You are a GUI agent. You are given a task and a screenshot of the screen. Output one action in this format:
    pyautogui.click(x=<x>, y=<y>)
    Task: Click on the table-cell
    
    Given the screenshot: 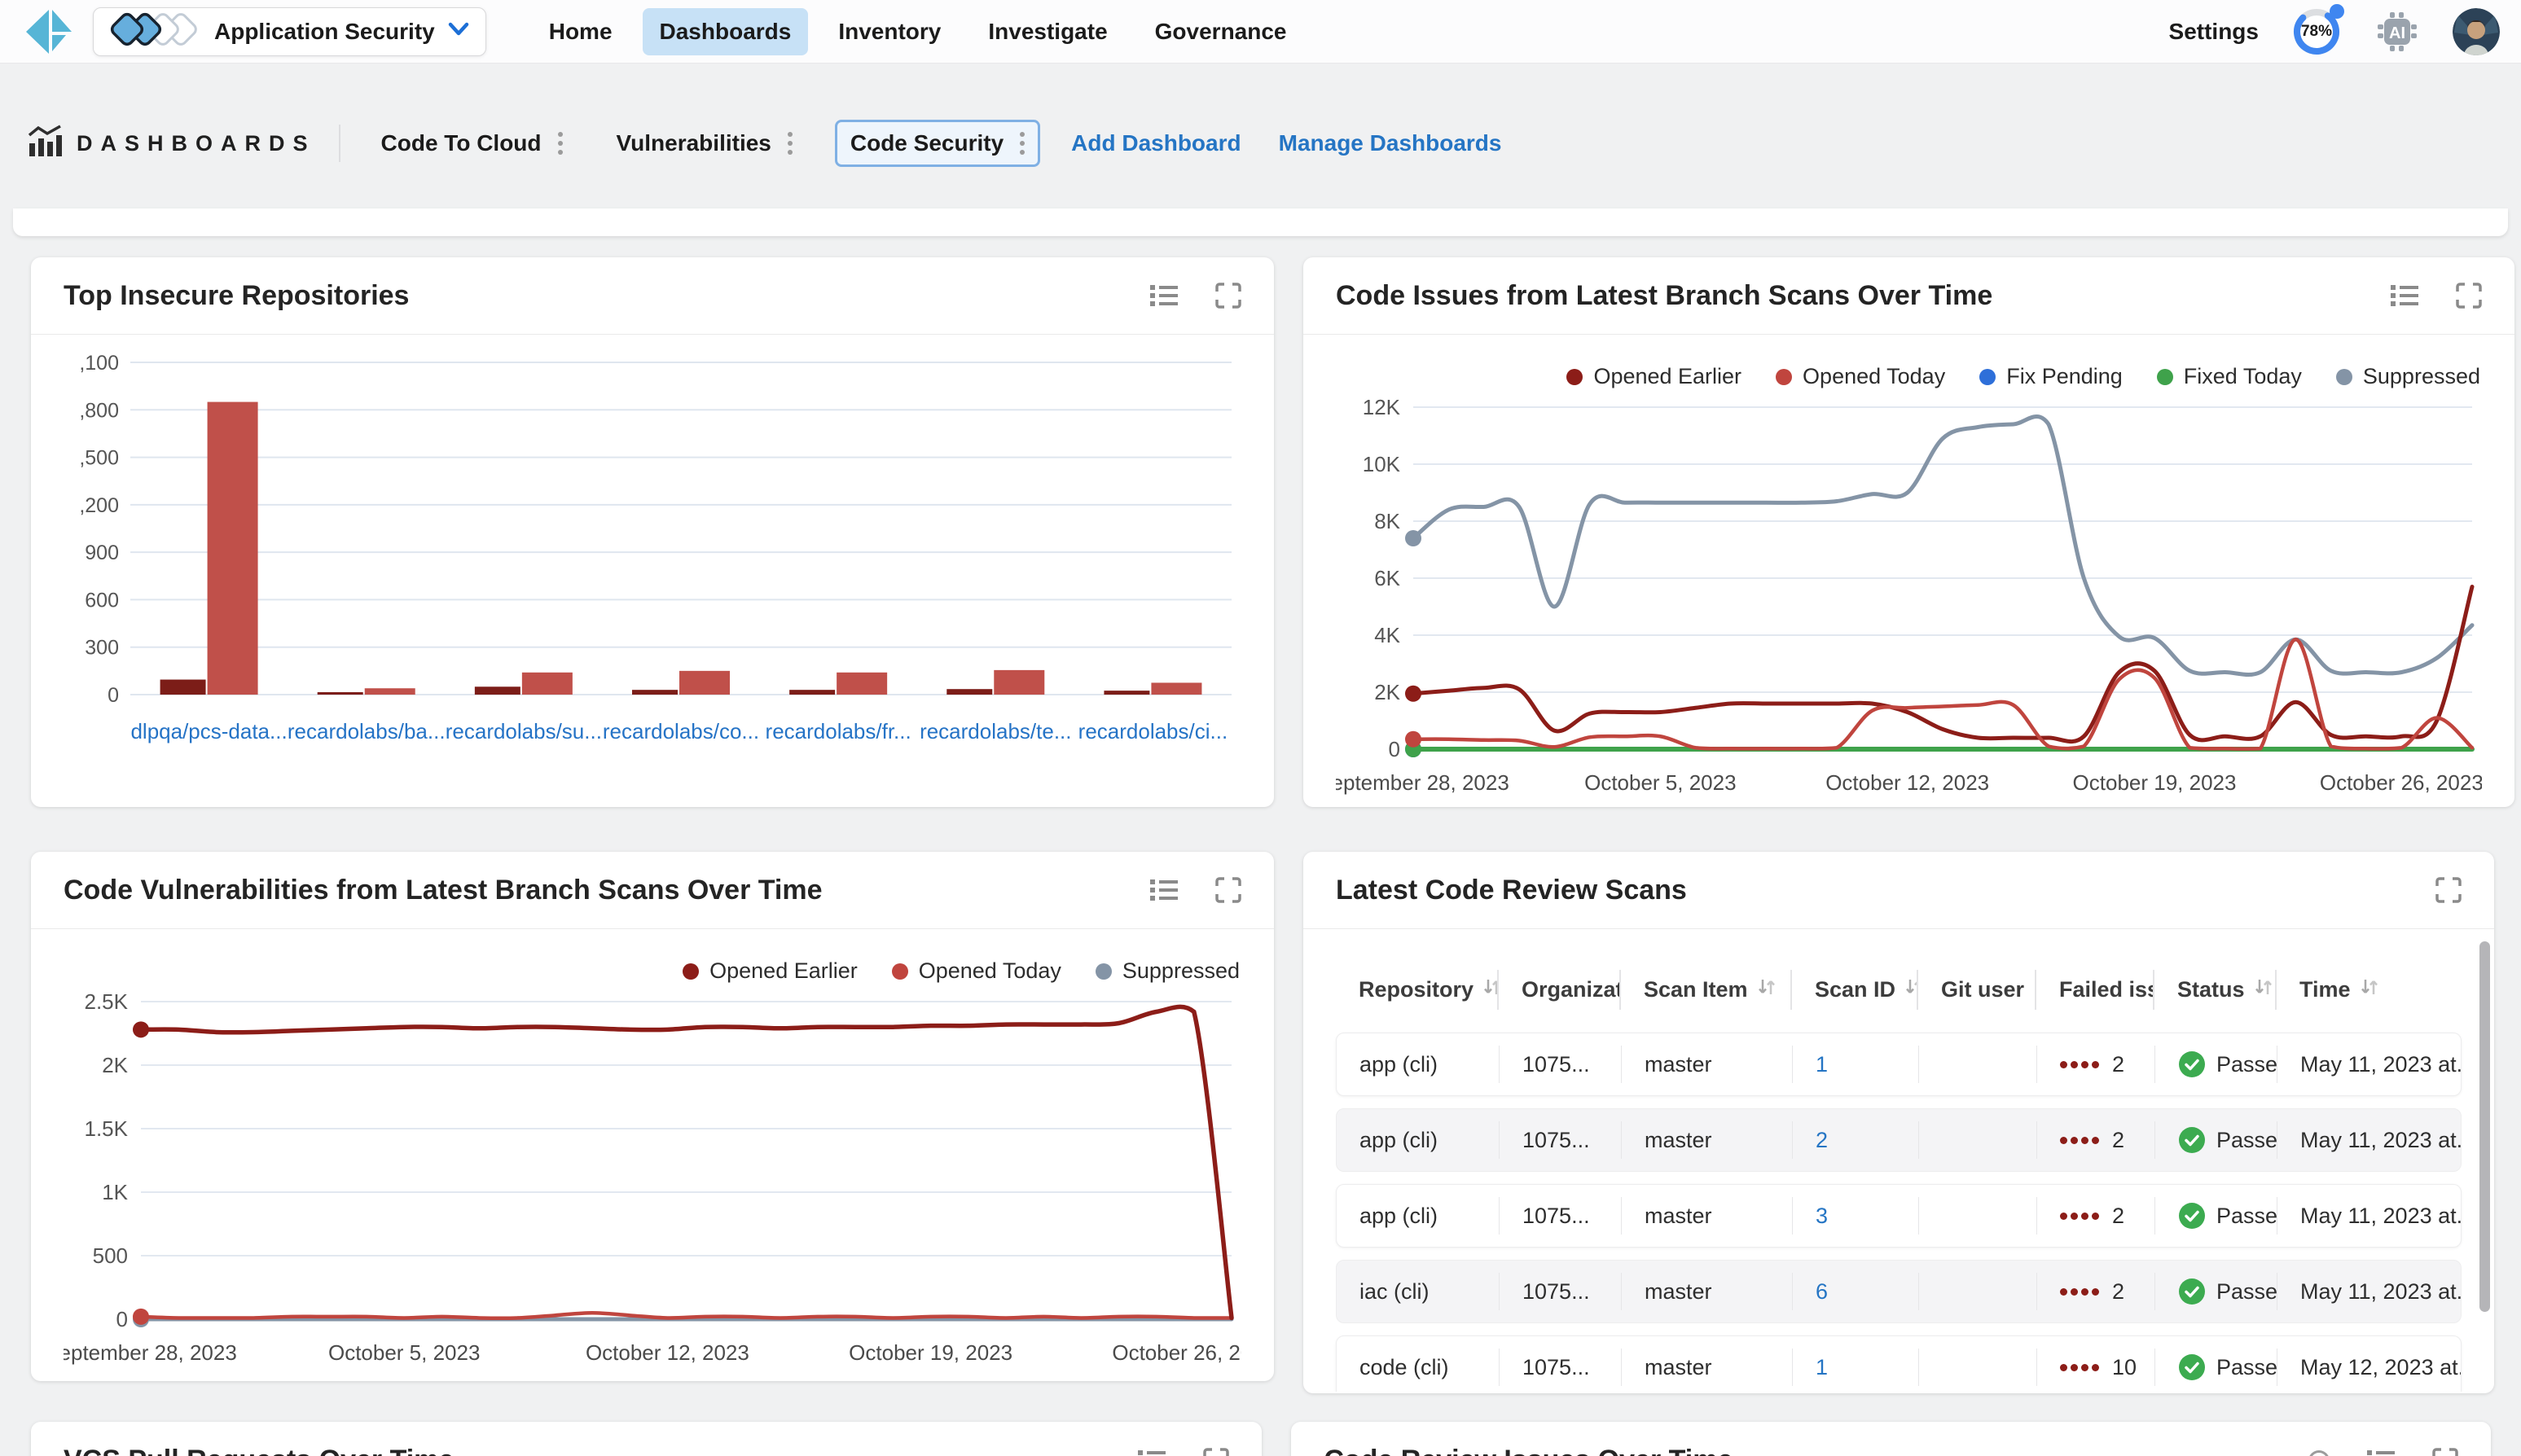 What is the action you would take?
    pyautogui.click(x=1978, y=1291)
    